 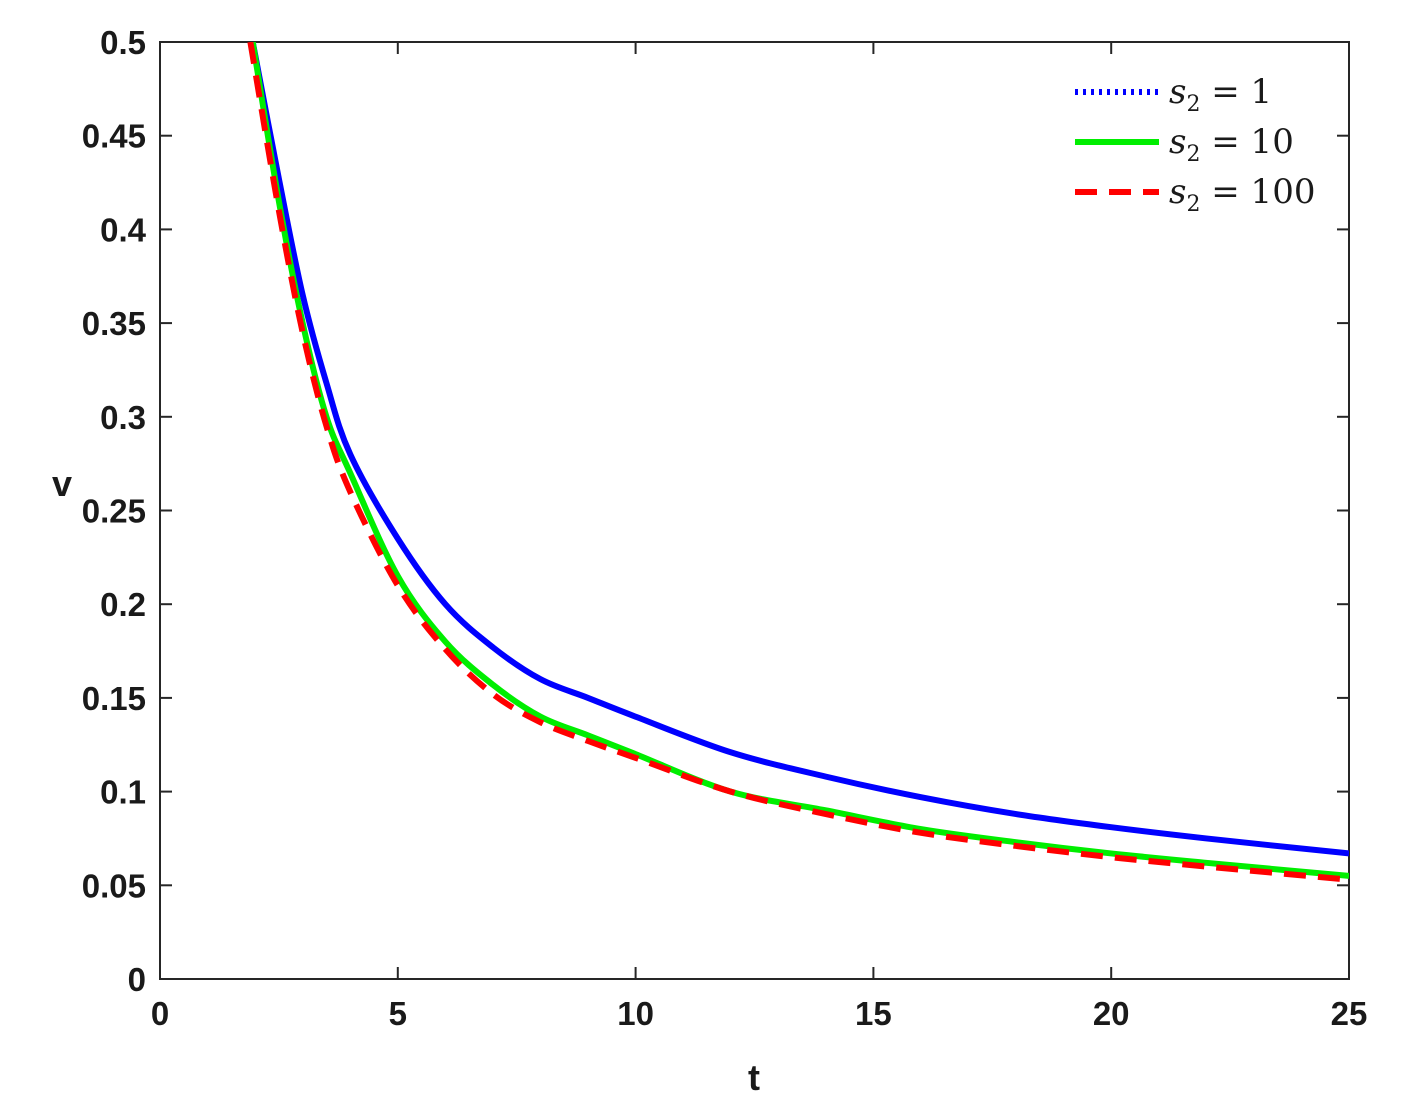 I want to click on y-tick-labels: 0 0.05 0.1 0.15 0.2 0.25 0.3 0.35 0.4 0.45 0.5, so click(x=114, y=511).